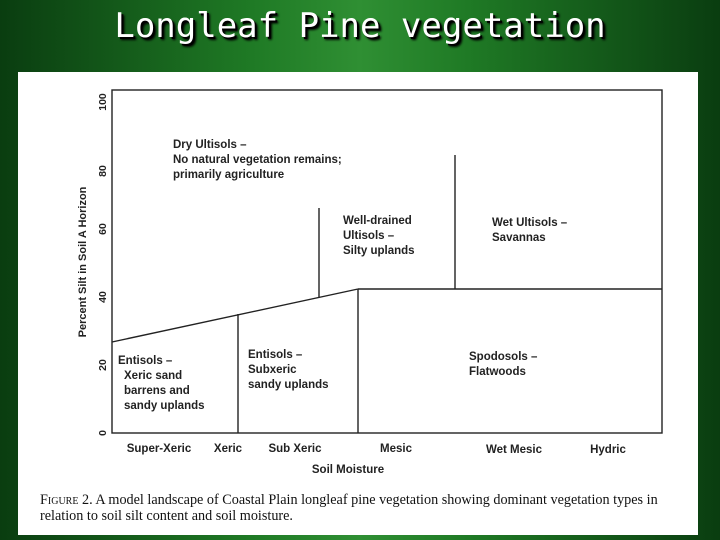  I want to click on y-tick: 60, so click(103, 229).